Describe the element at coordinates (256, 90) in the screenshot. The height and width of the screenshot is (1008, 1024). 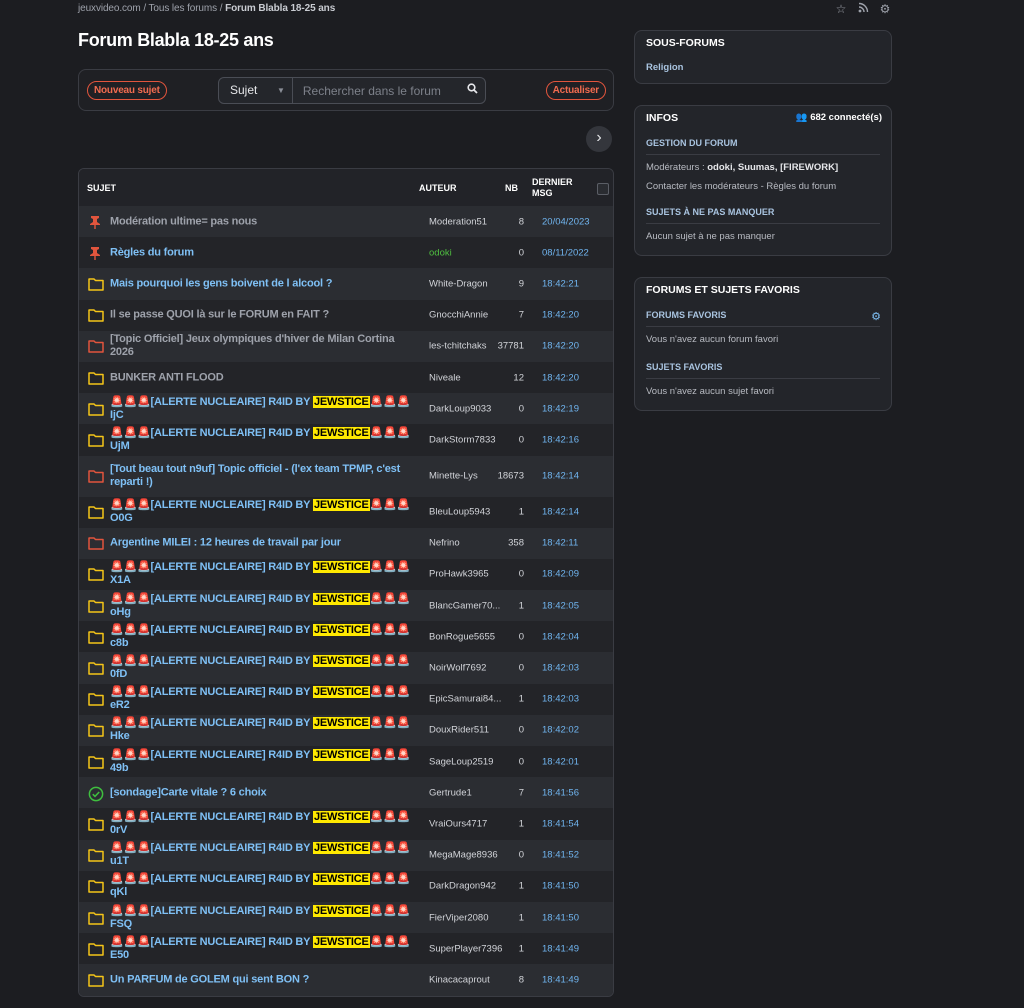
I see `search-scope-select: Sujet ▼` at that location.